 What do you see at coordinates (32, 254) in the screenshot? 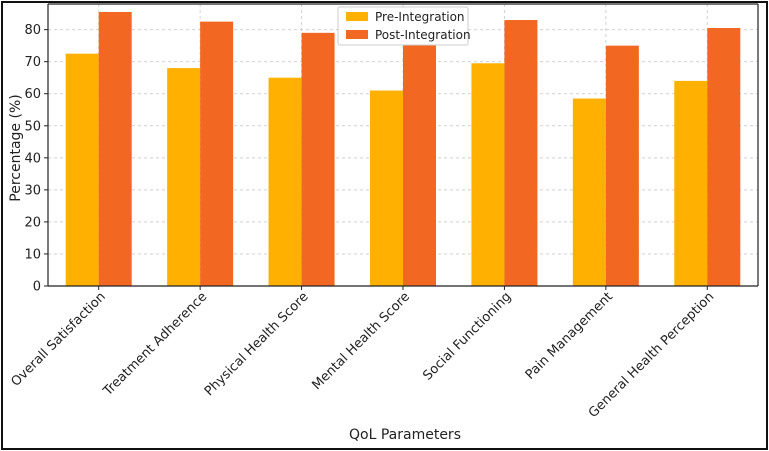
I see `y-tick-label: 10` at bounding box center [32, 254].